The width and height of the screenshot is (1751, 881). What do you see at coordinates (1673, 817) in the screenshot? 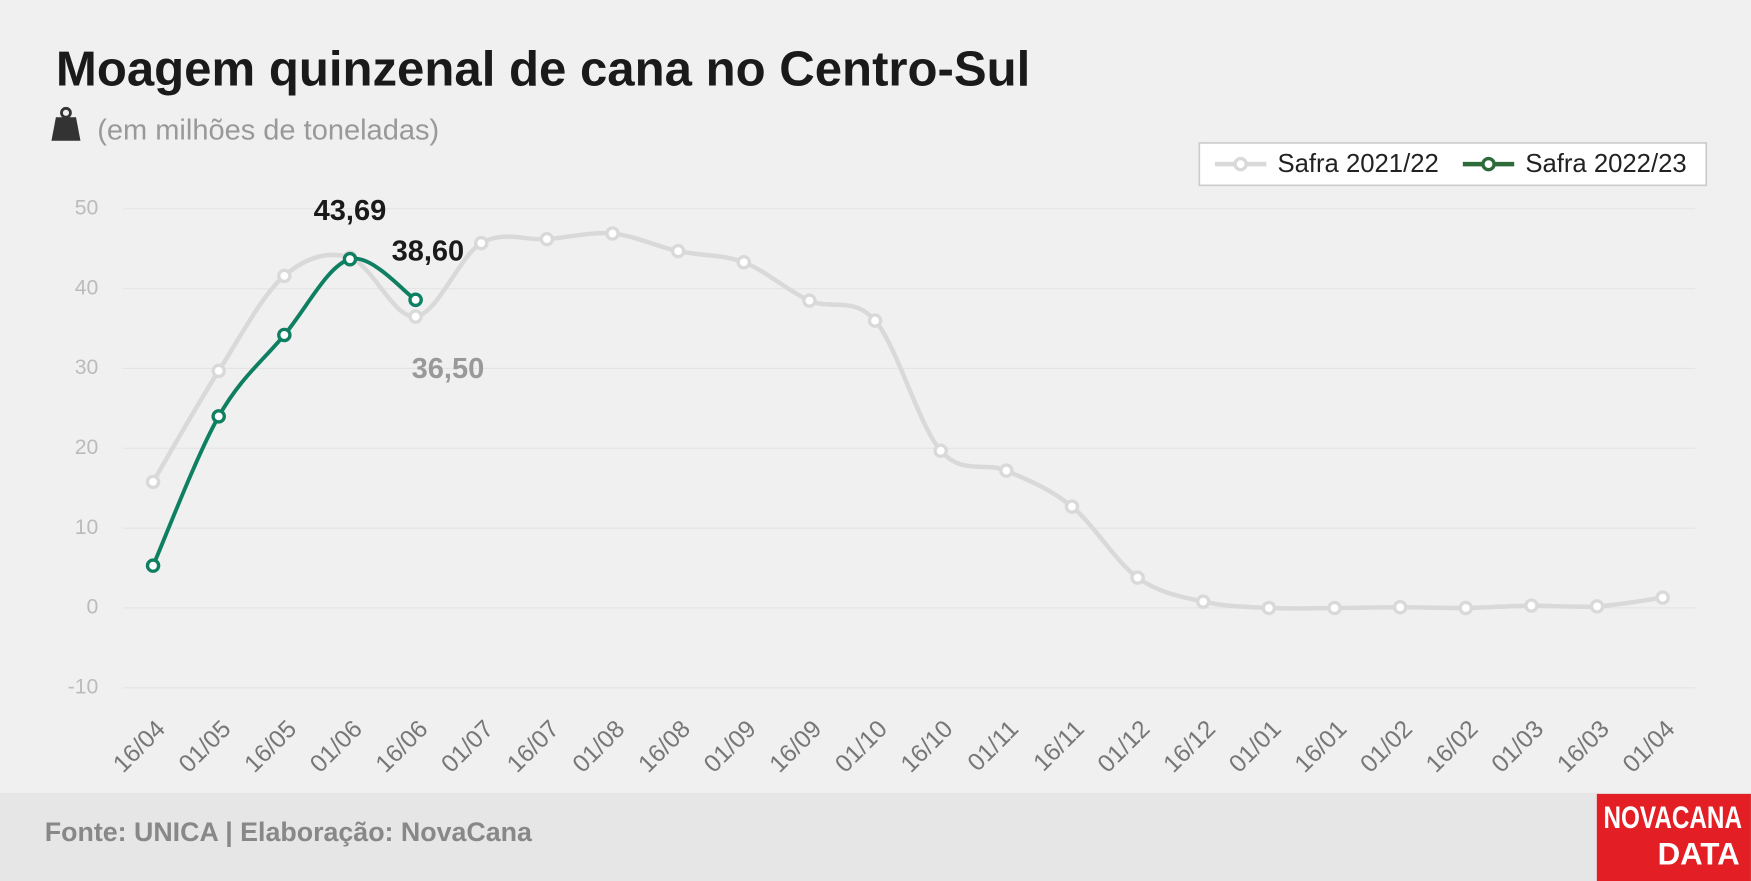
I see `logo-text: NOVACANA` at bounding box center [1673, 817].